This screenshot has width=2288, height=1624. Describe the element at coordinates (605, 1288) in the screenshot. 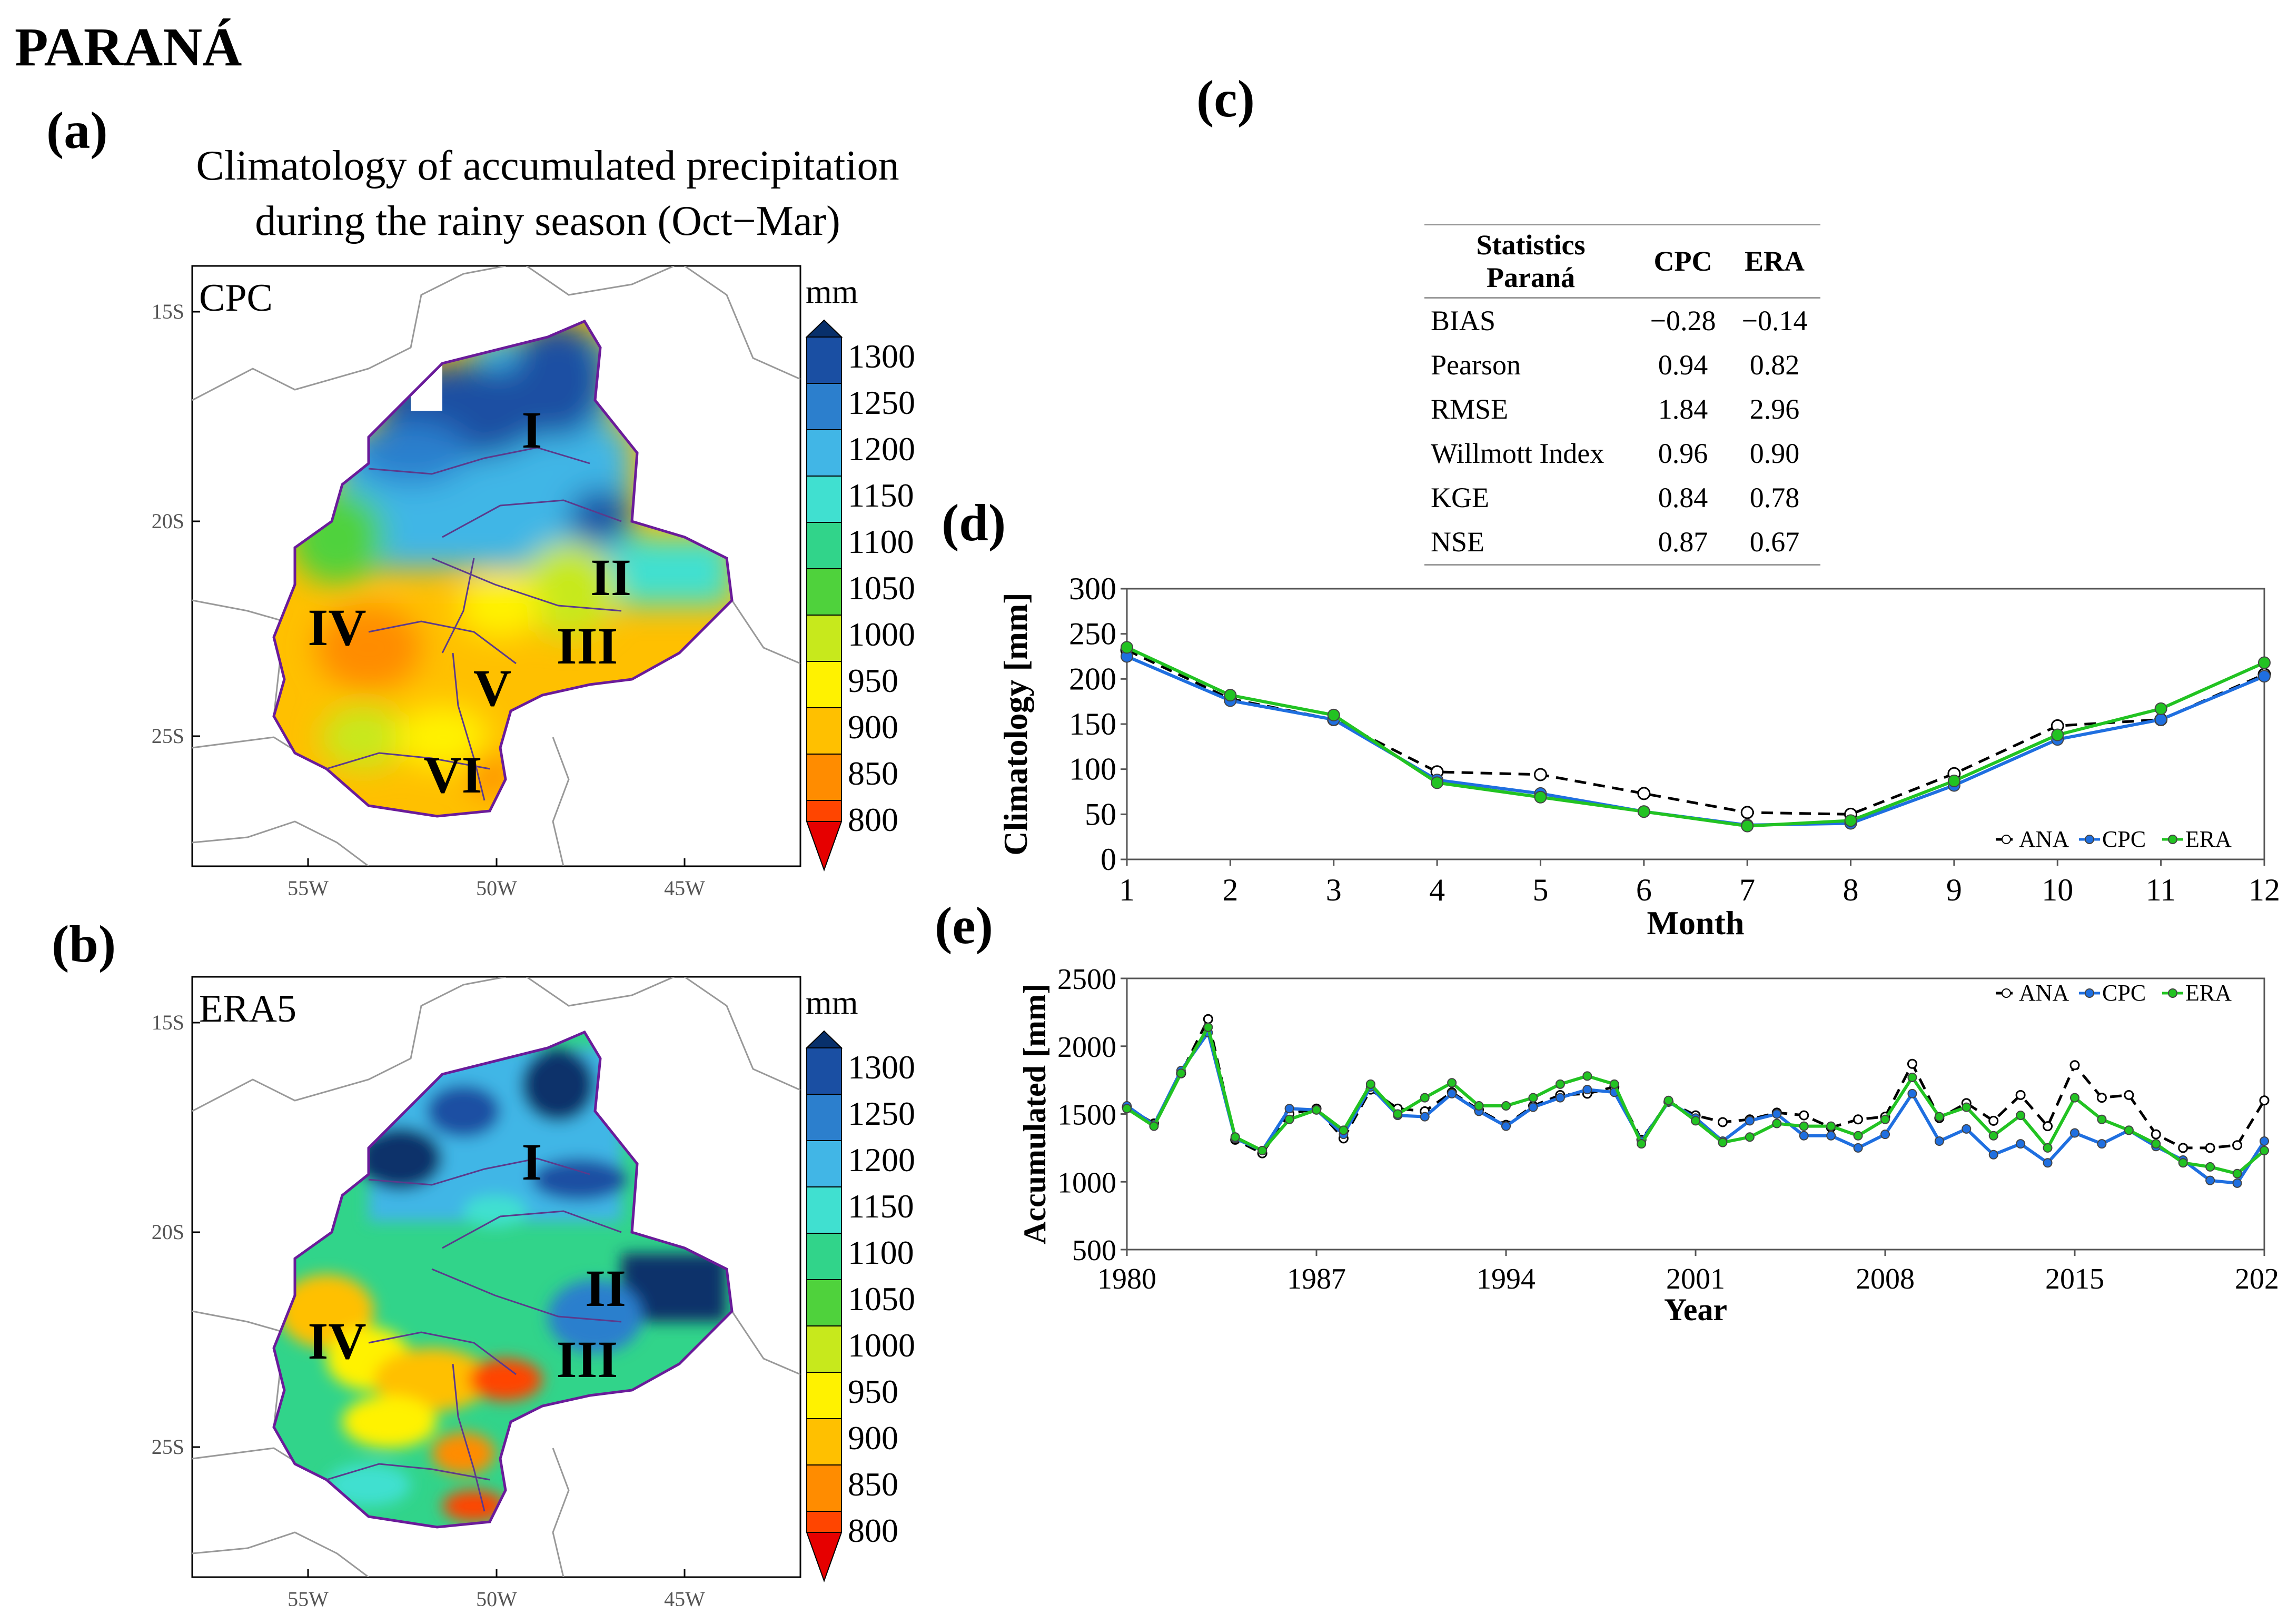

I see `region-label-II-b: II` at that location.